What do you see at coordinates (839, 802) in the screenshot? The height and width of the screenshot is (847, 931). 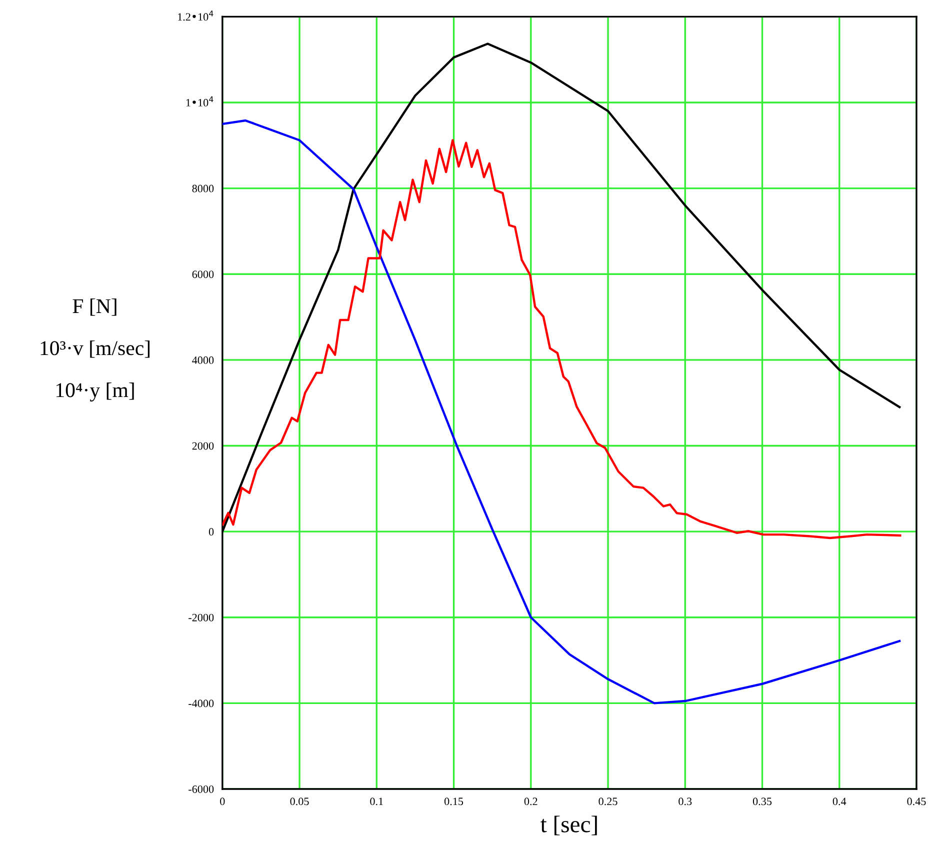 I see `x-tick-label: 0.4` at bounding box center [839, 802].